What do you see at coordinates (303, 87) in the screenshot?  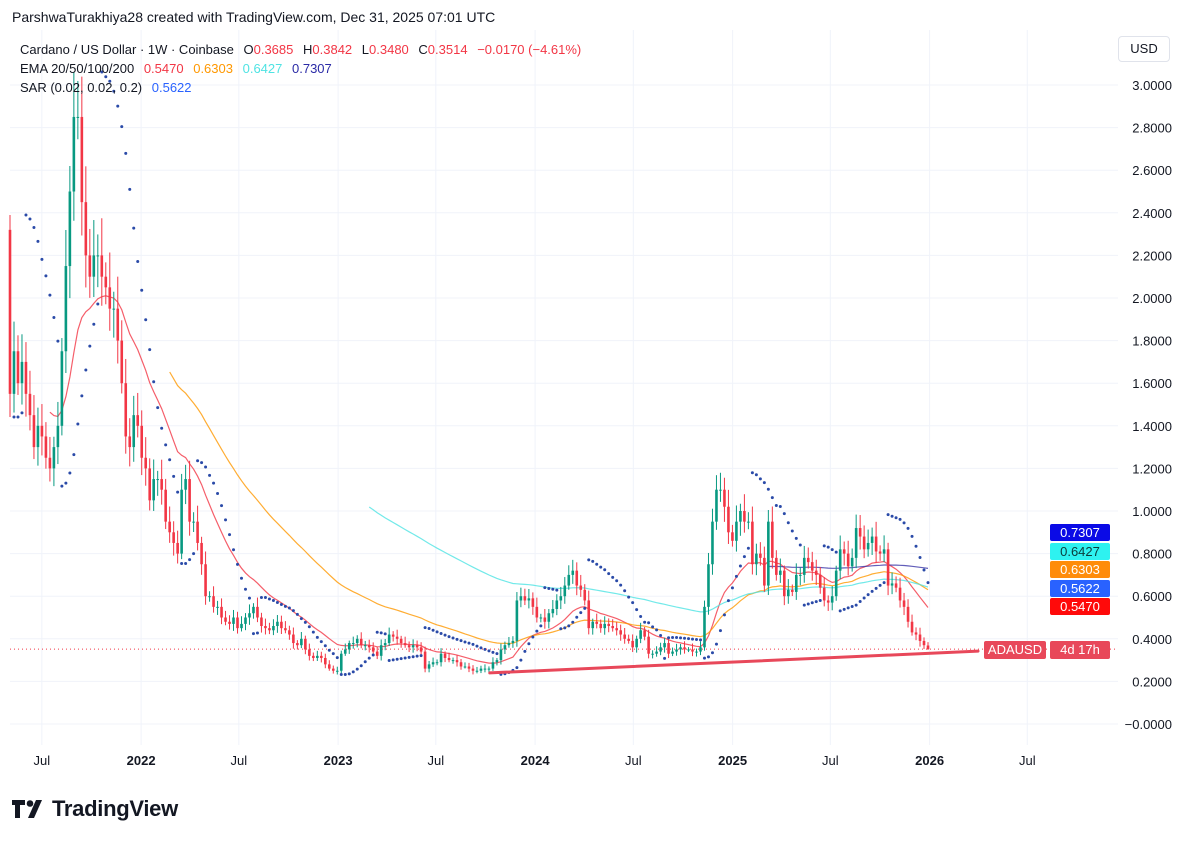 I see `legend-sar-row: SAR (0.02, 0.02, 0.2) 0.5622` at bounding box center [303, 87].